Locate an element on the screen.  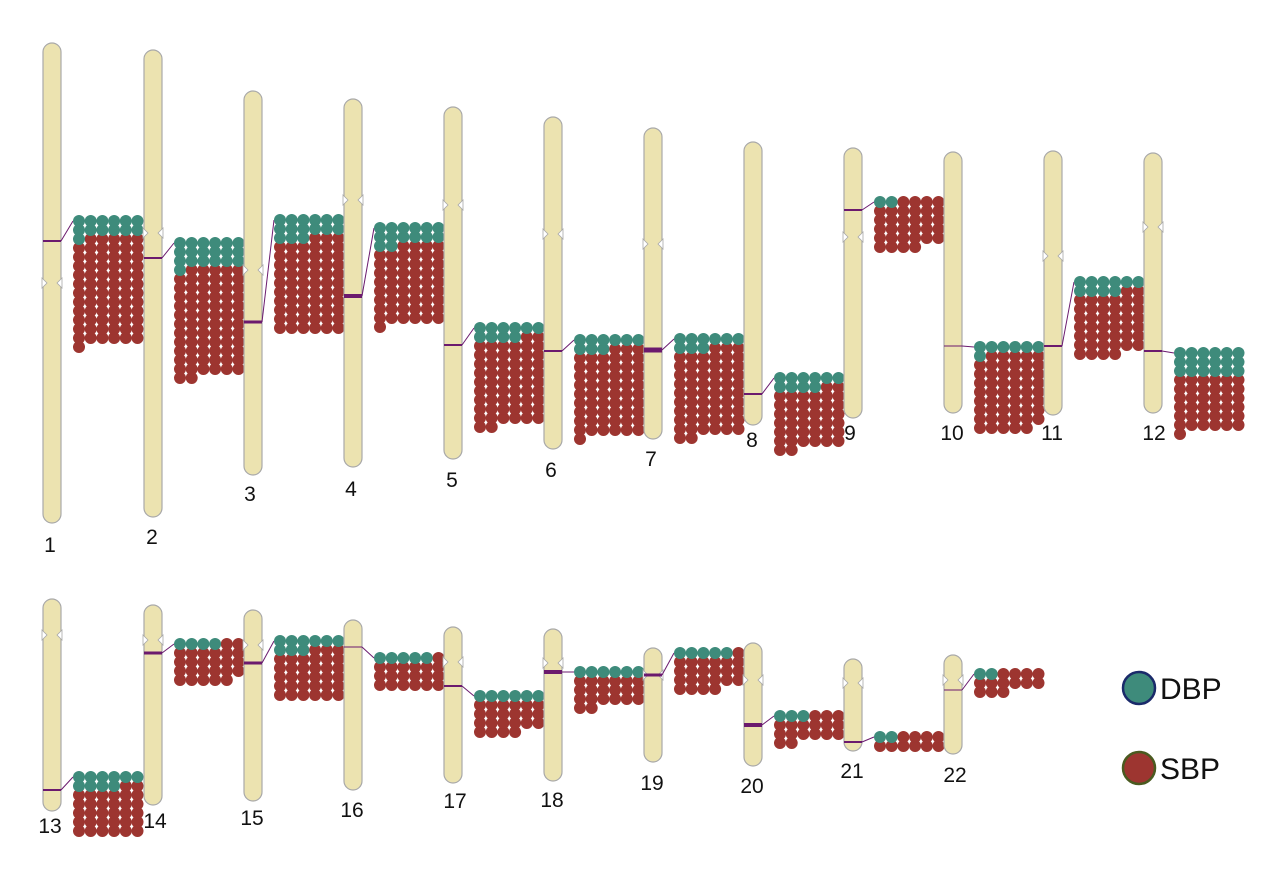
locus-connector is located at coordinates (768, 386).